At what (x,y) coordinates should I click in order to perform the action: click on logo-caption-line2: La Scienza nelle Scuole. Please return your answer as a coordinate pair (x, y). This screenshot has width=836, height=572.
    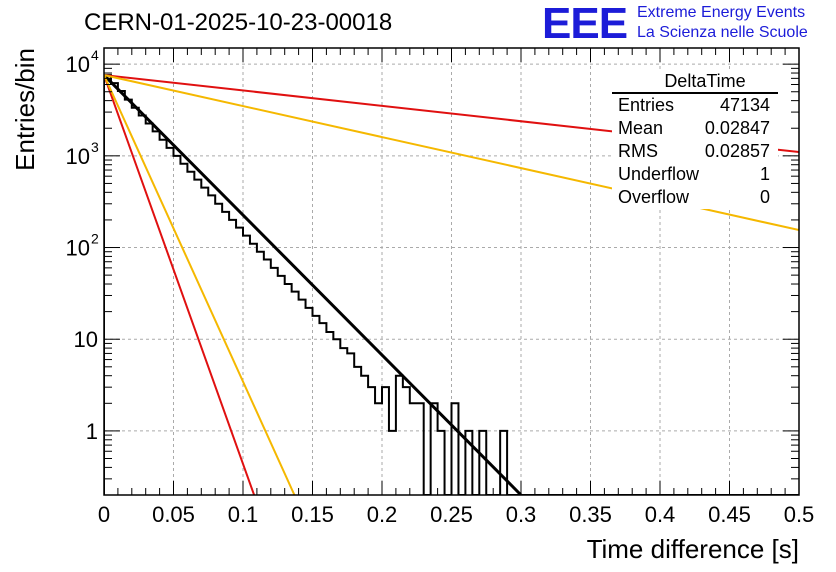
    Looking at the image, I should click on (722, 32).